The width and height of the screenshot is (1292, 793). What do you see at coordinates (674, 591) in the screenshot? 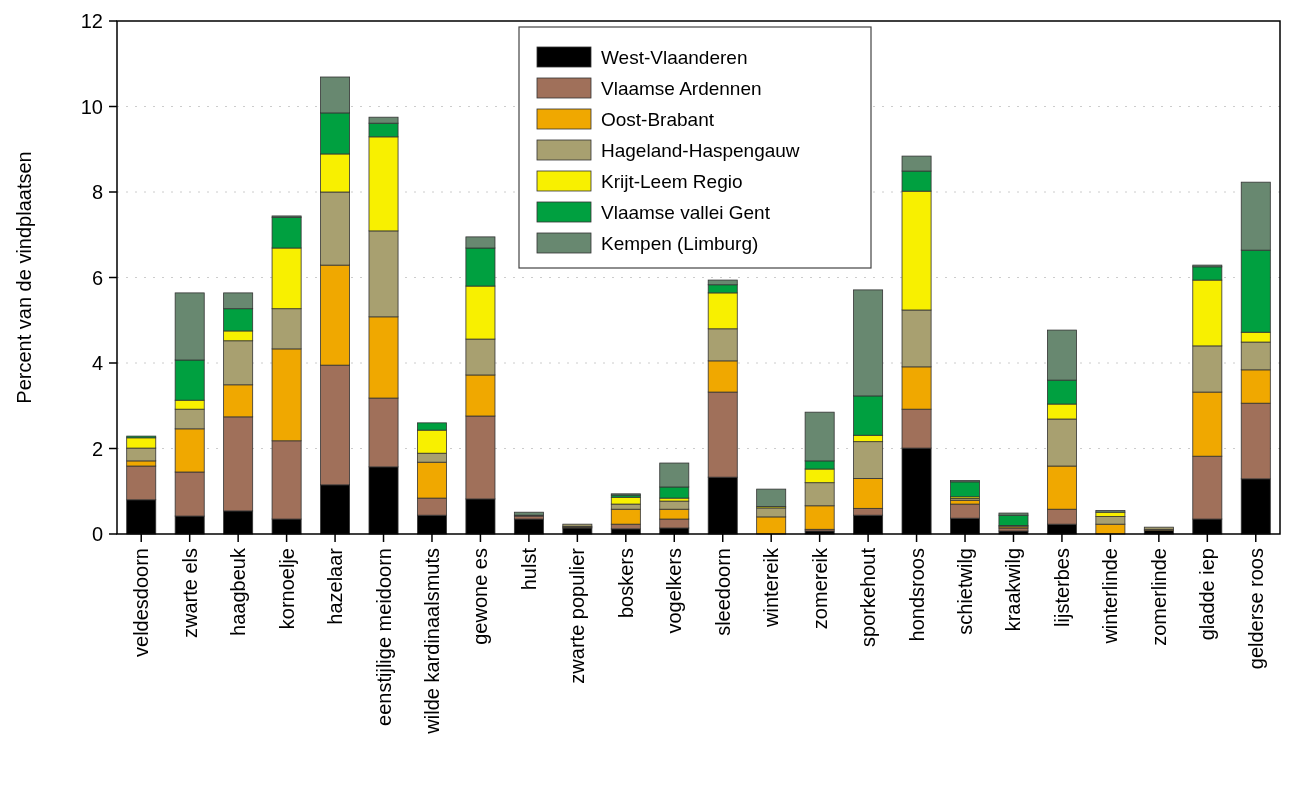
I see `x-tick-label: vogelkers` at bounding box center [674, 591].